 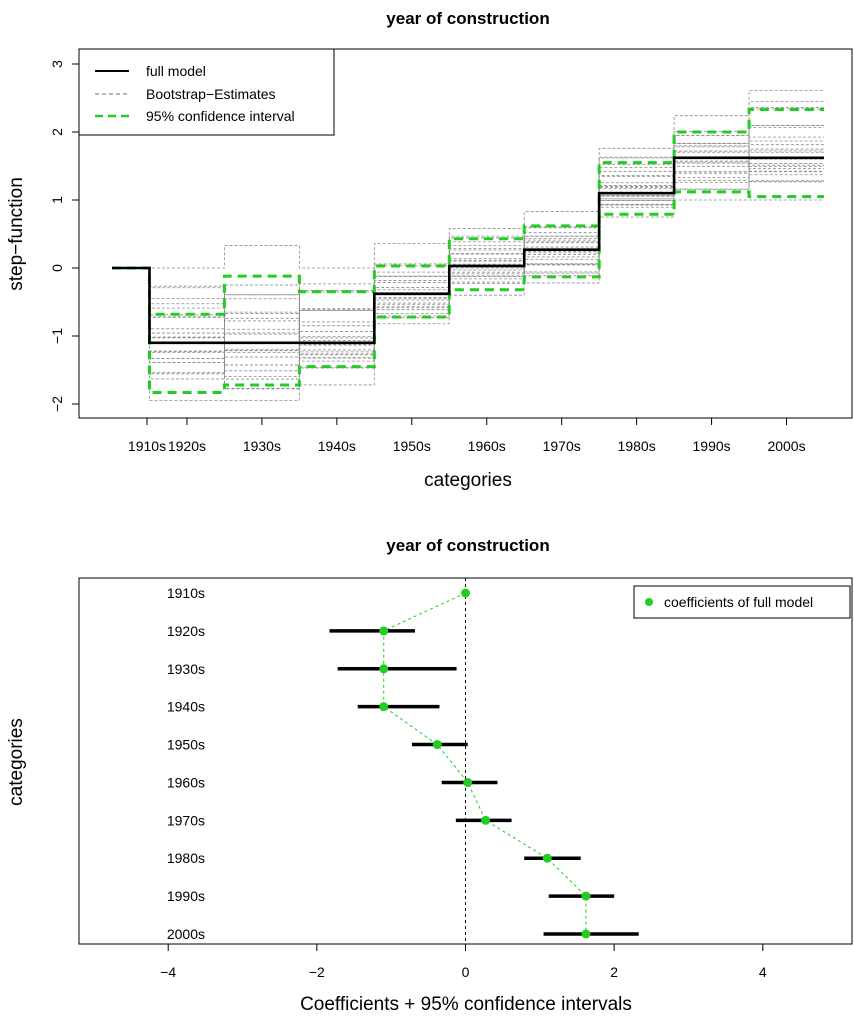 What do you see at coordinates (649, 602) in the screenshot?
I see `coef-legend-marker` at bounding box center [649, 602].